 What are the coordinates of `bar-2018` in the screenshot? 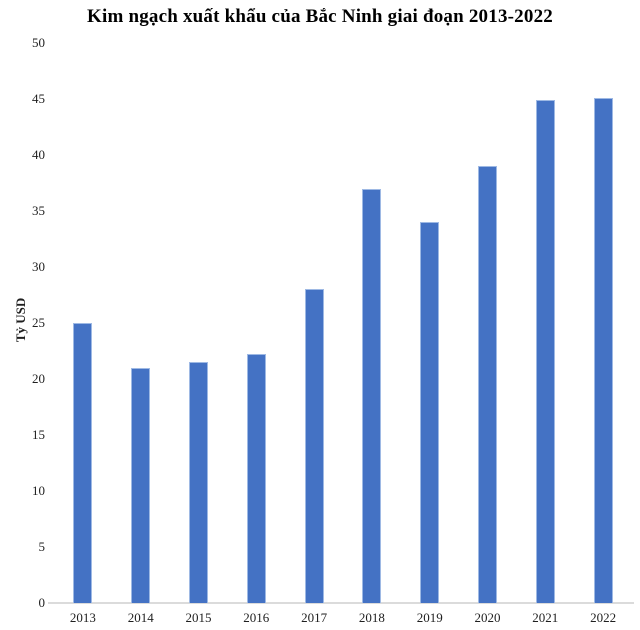 It's located at (372, 395).